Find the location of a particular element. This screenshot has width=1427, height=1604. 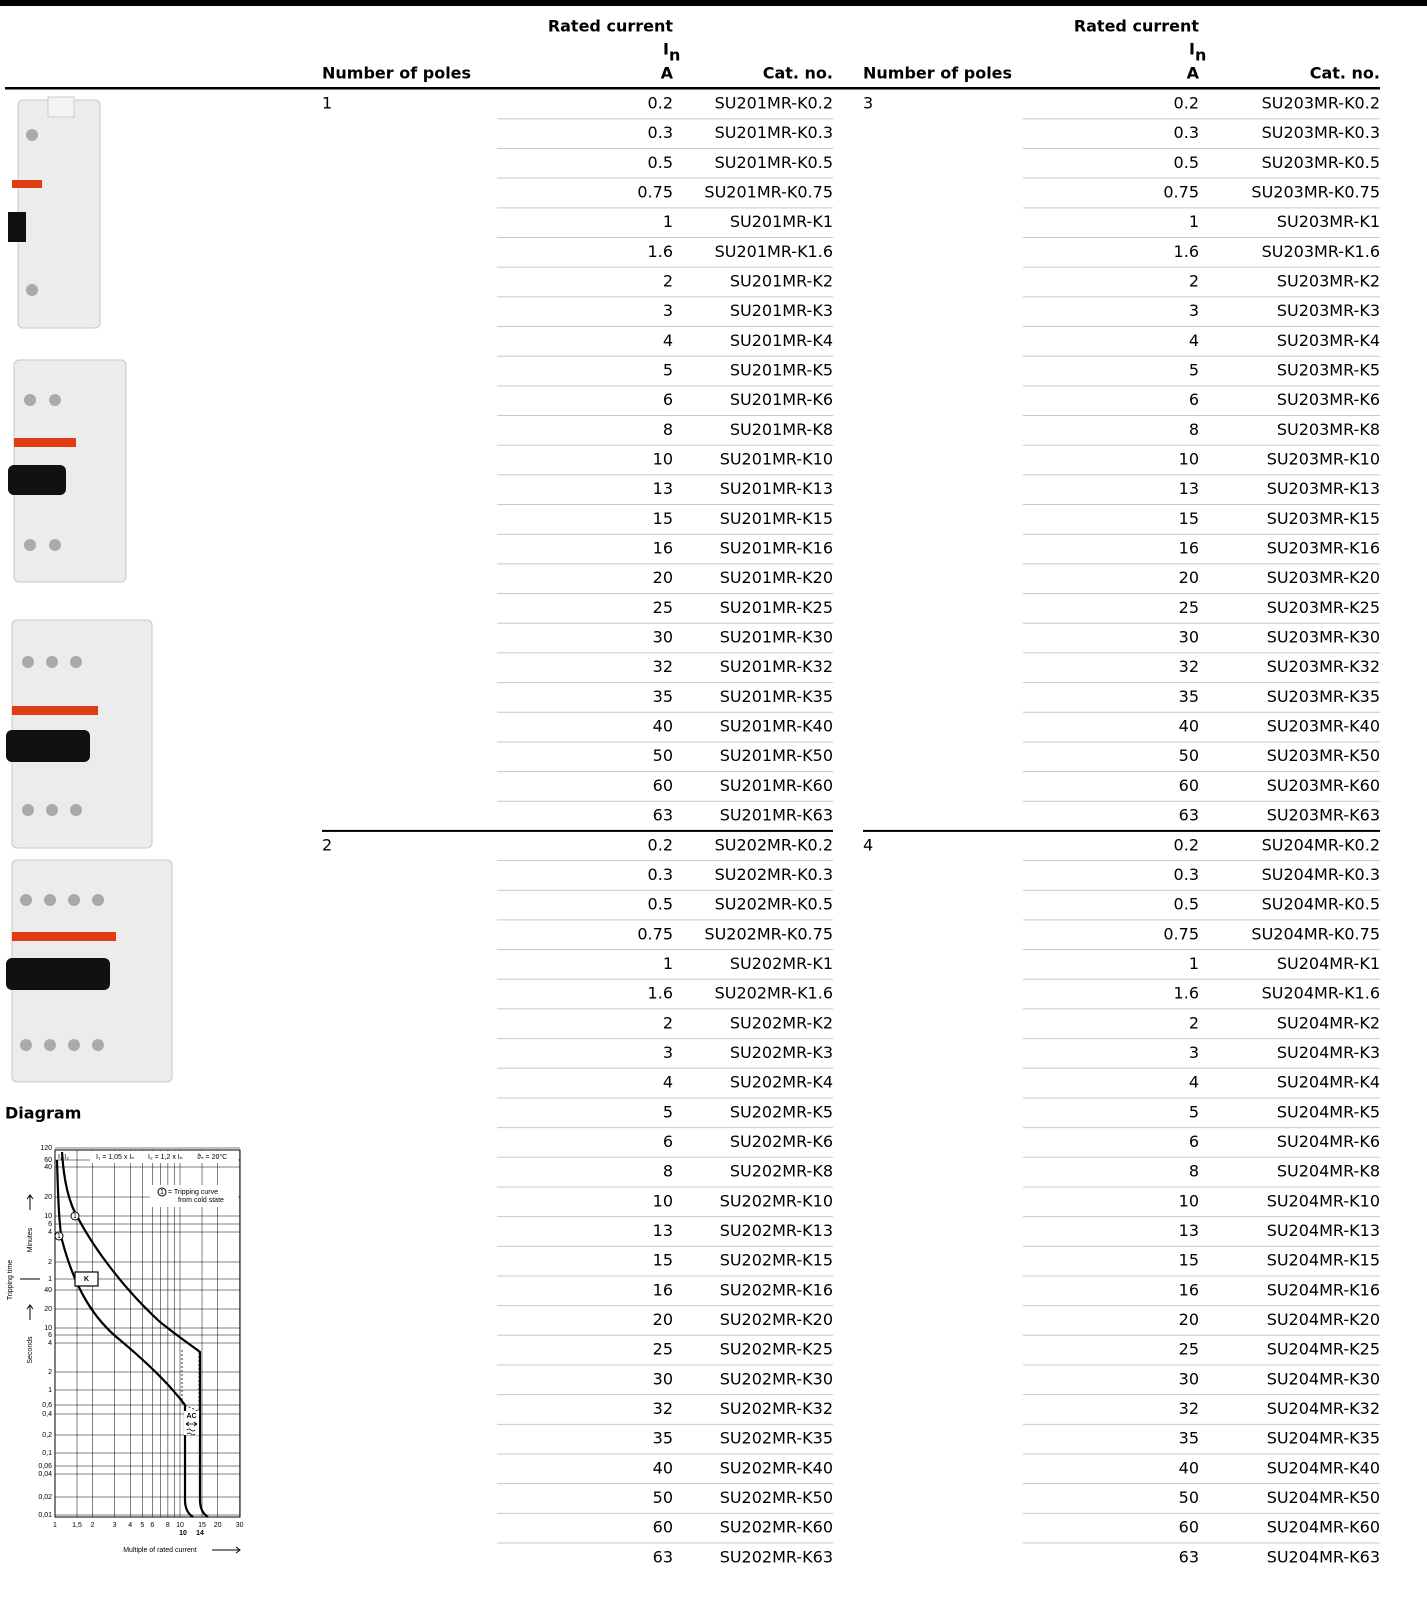

conditions-bg is located at coordinates (164, 1157).